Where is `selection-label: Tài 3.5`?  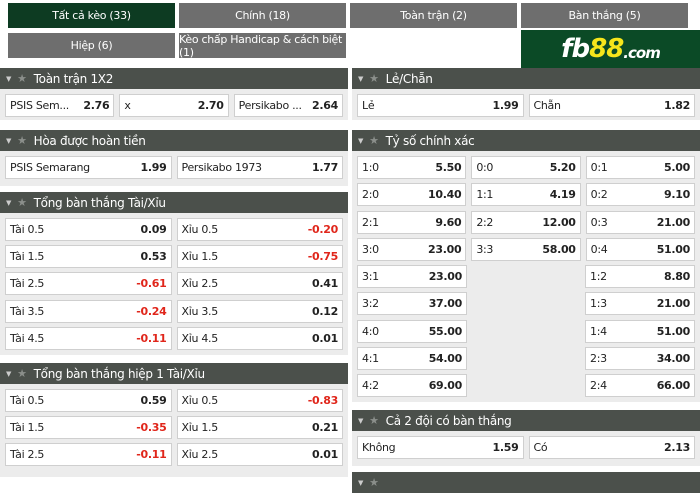 selection-label: Tài 3.5 is located at coordinates (27, 311).